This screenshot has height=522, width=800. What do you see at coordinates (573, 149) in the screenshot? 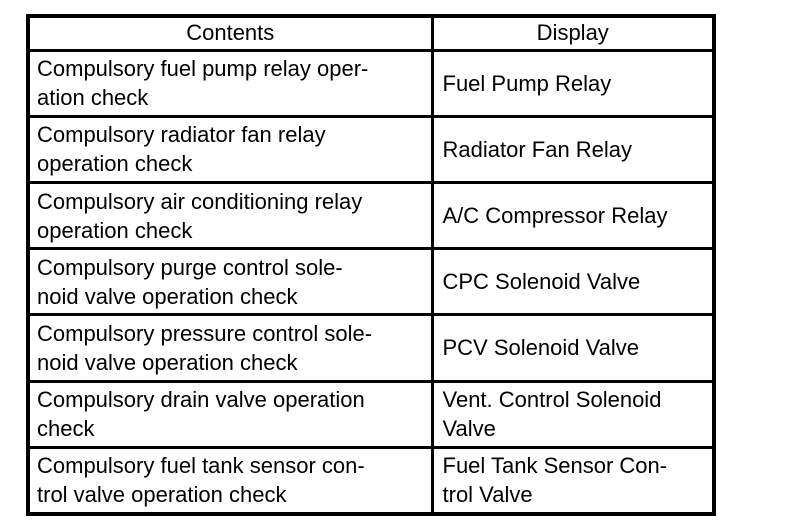
I see `display-cell: Radiator Fan Relay` at bounding box center [573, 149].